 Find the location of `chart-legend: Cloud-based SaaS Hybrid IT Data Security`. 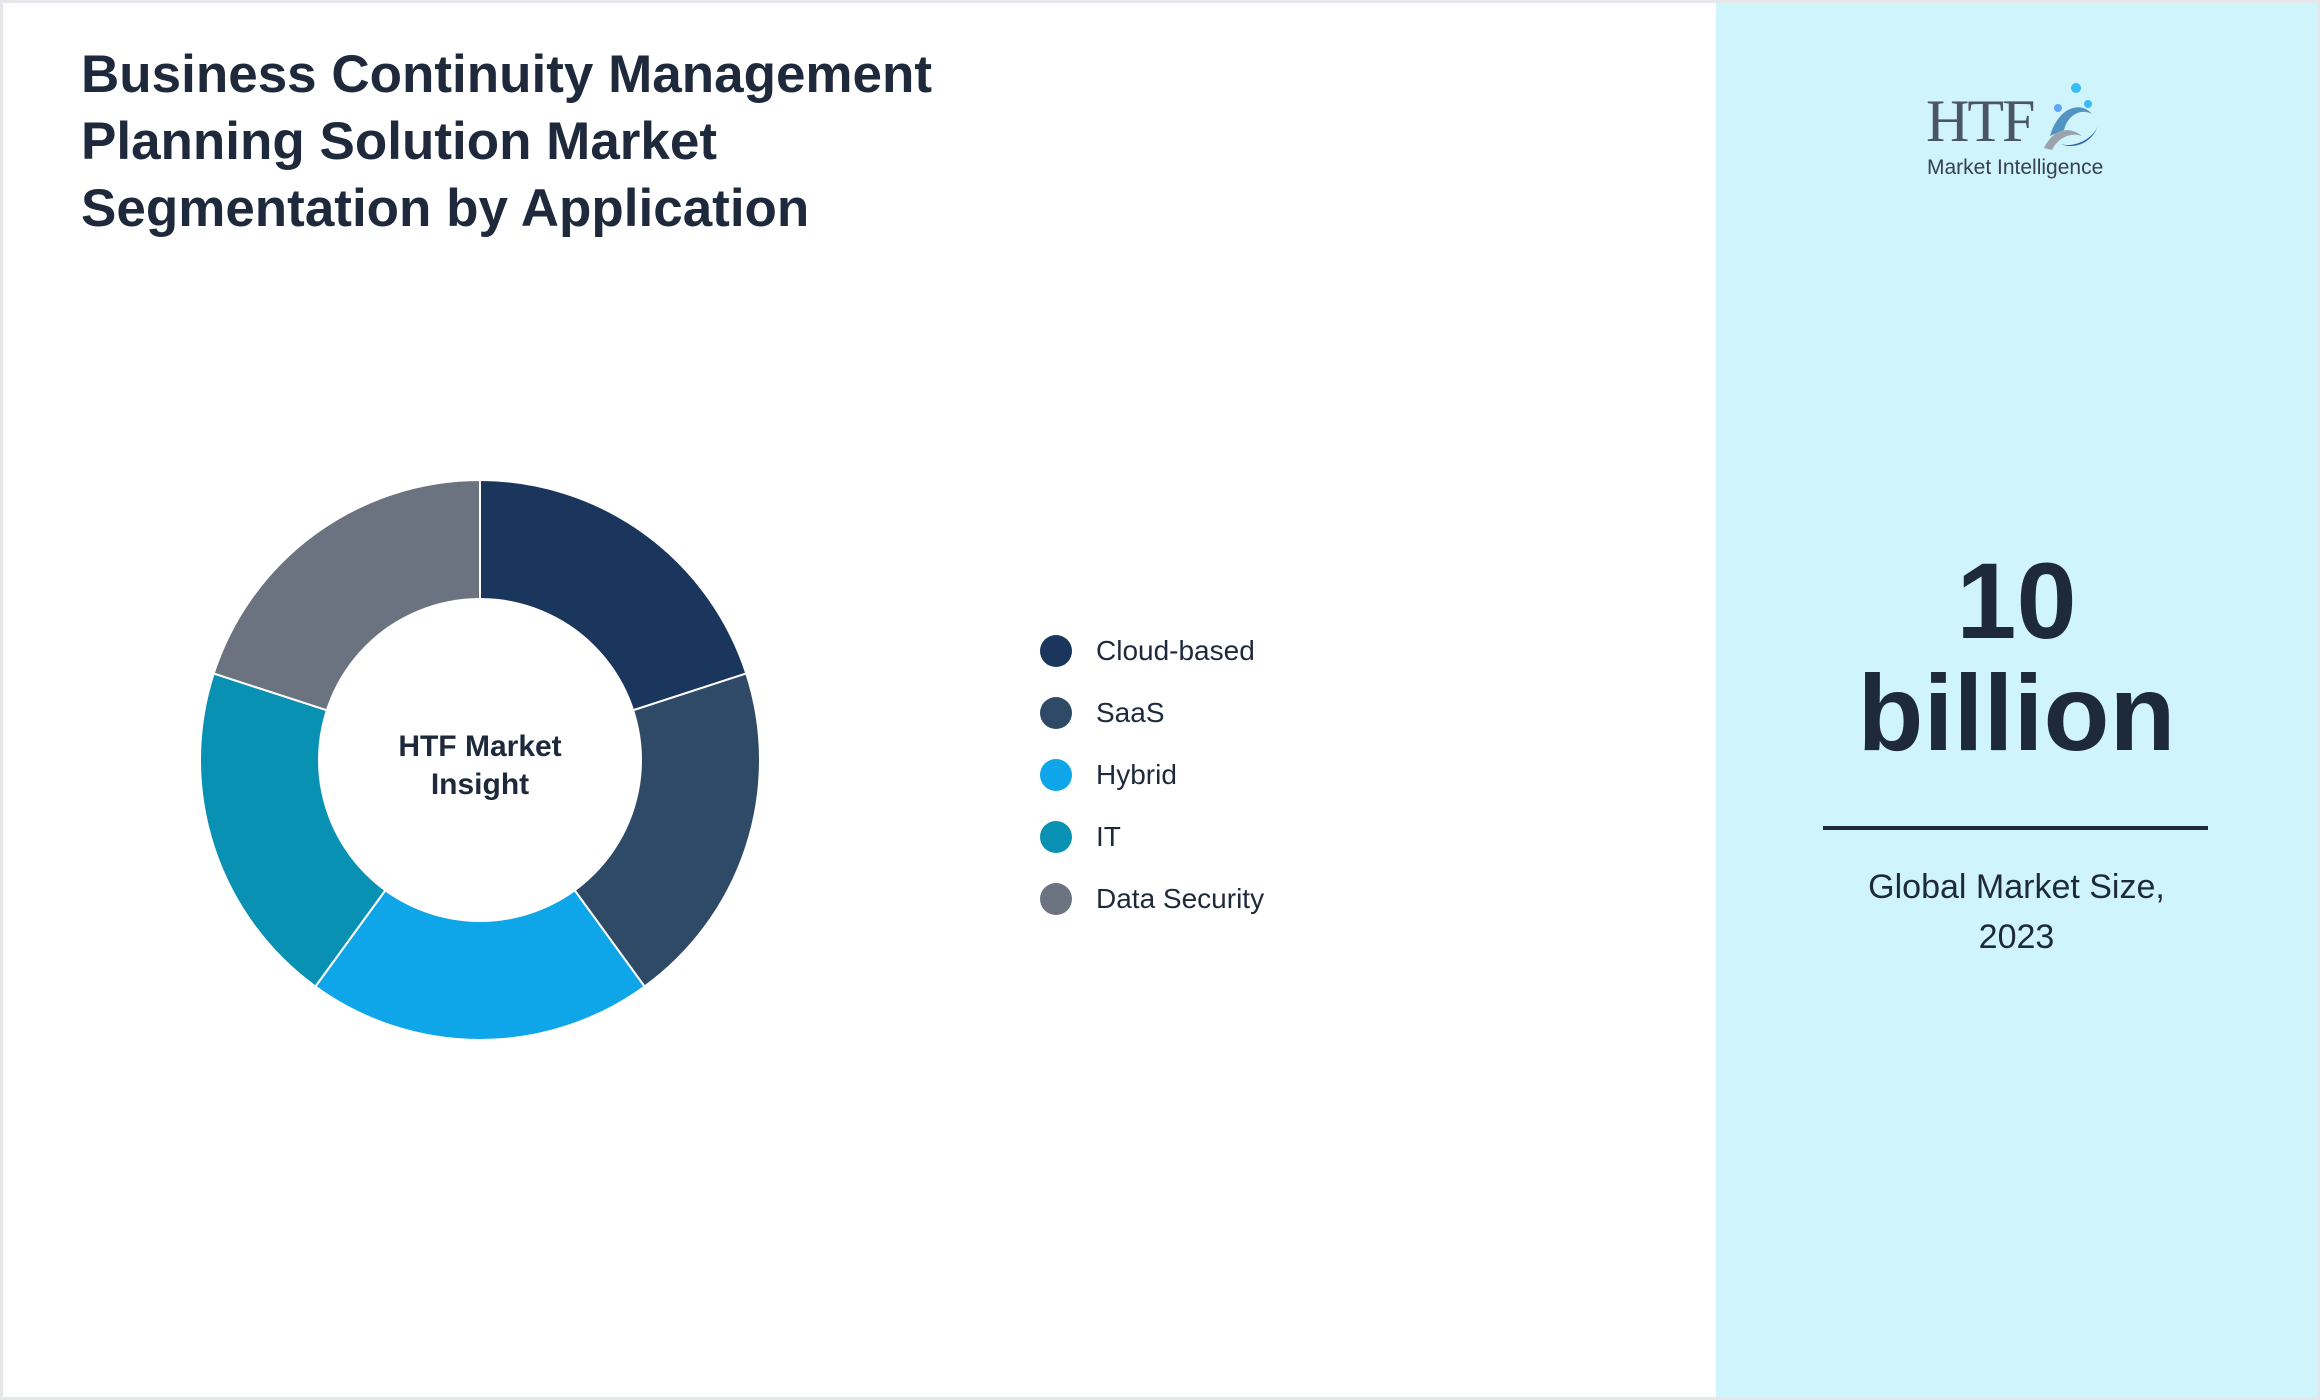

chart-legend: Cloud-based SaaS Hybrid IT Data Security is located at coordinates (1240, 775).